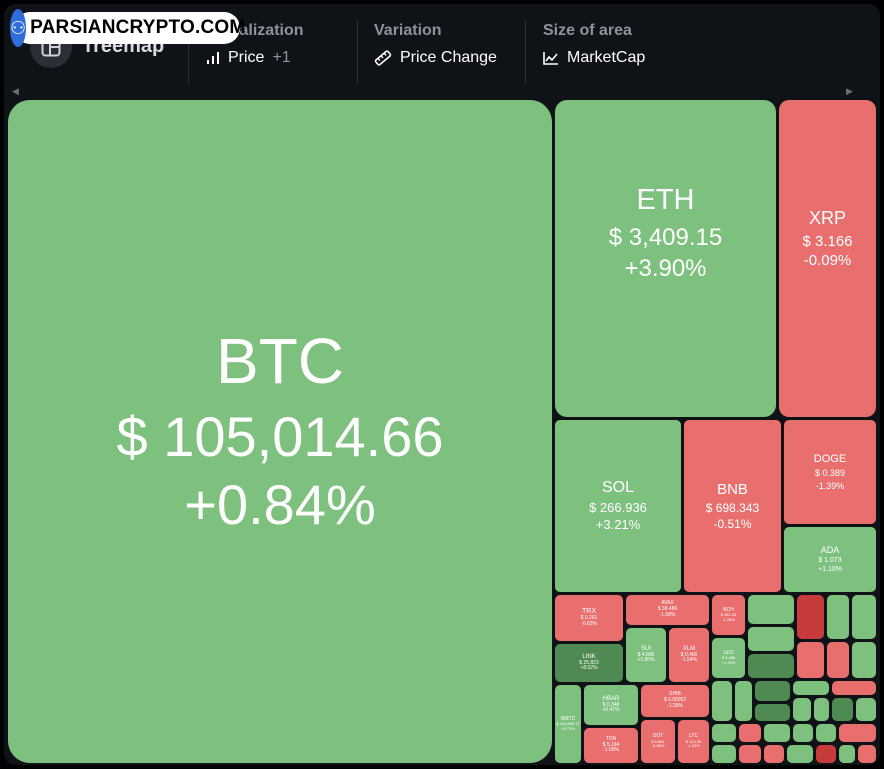 The width and height of the screenshot is (884, 769). What do you see at coordinates (248, 58) in the screenshot?
I see `visualization-dropdown: Price +1` at bounding box center [248, 58].